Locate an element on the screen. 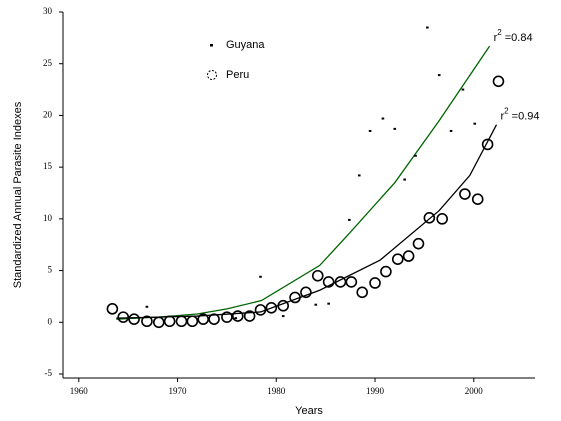 Image resolution: width=561 pixels, height=421 pixels. x-tick-label: 1980 is located at coordinates (276, 391).